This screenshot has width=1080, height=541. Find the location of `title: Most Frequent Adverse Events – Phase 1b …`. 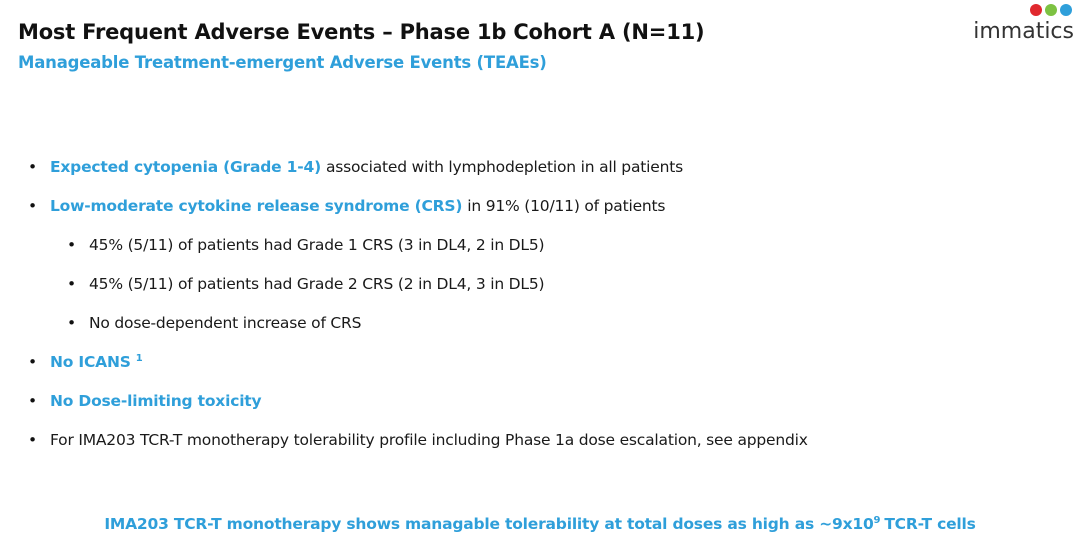

title: Most Frequent Adverse Events – Phase 1b … is located at coordinates (361, 32).